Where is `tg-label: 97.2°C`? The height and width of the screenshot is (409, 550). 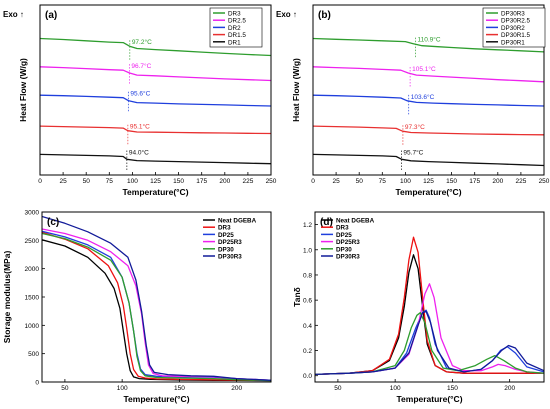
tg-label: 97.2°C is located at coordinates (142, 42).